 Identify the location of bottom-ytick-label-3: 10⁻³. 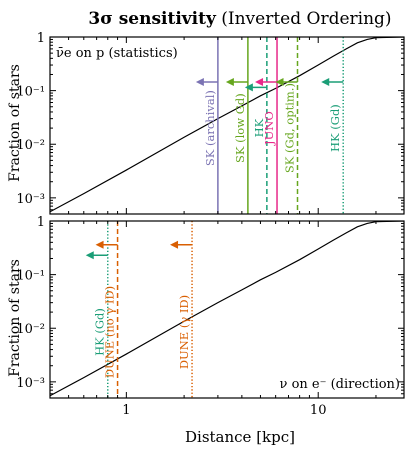
(30, 383).